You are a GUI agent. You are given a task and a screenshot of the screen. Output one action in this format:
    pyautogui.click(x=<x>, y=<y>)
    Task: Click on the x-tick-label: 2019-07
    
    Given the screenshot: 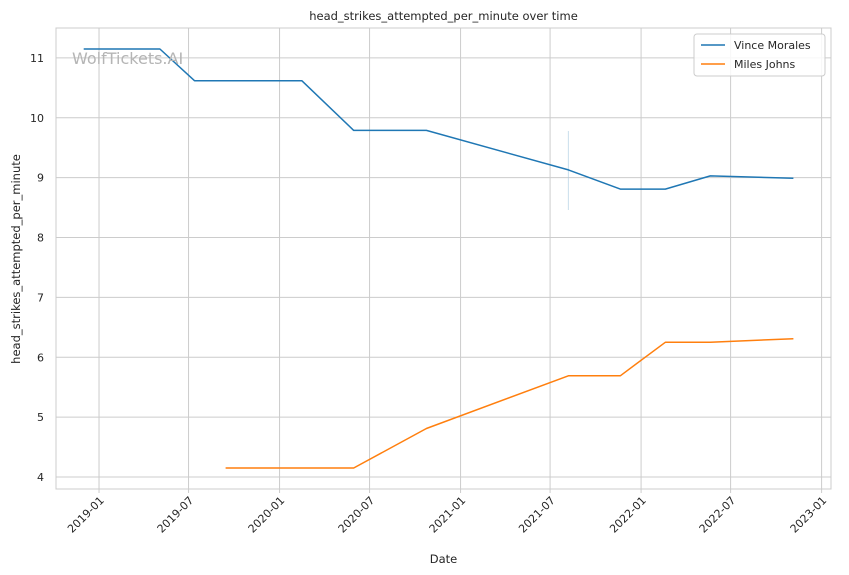 What is the action you would take?
    pyautogui.click(x=176, y=515)
    